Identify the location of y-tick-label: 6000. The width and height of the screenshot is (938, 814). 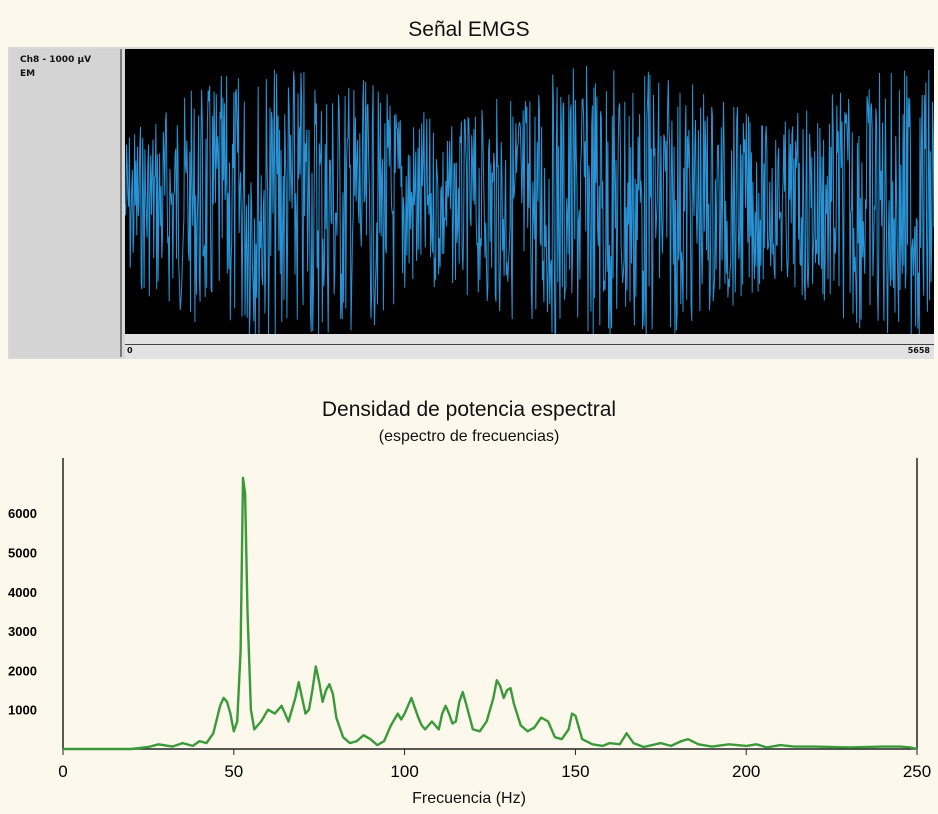
(22, 513).